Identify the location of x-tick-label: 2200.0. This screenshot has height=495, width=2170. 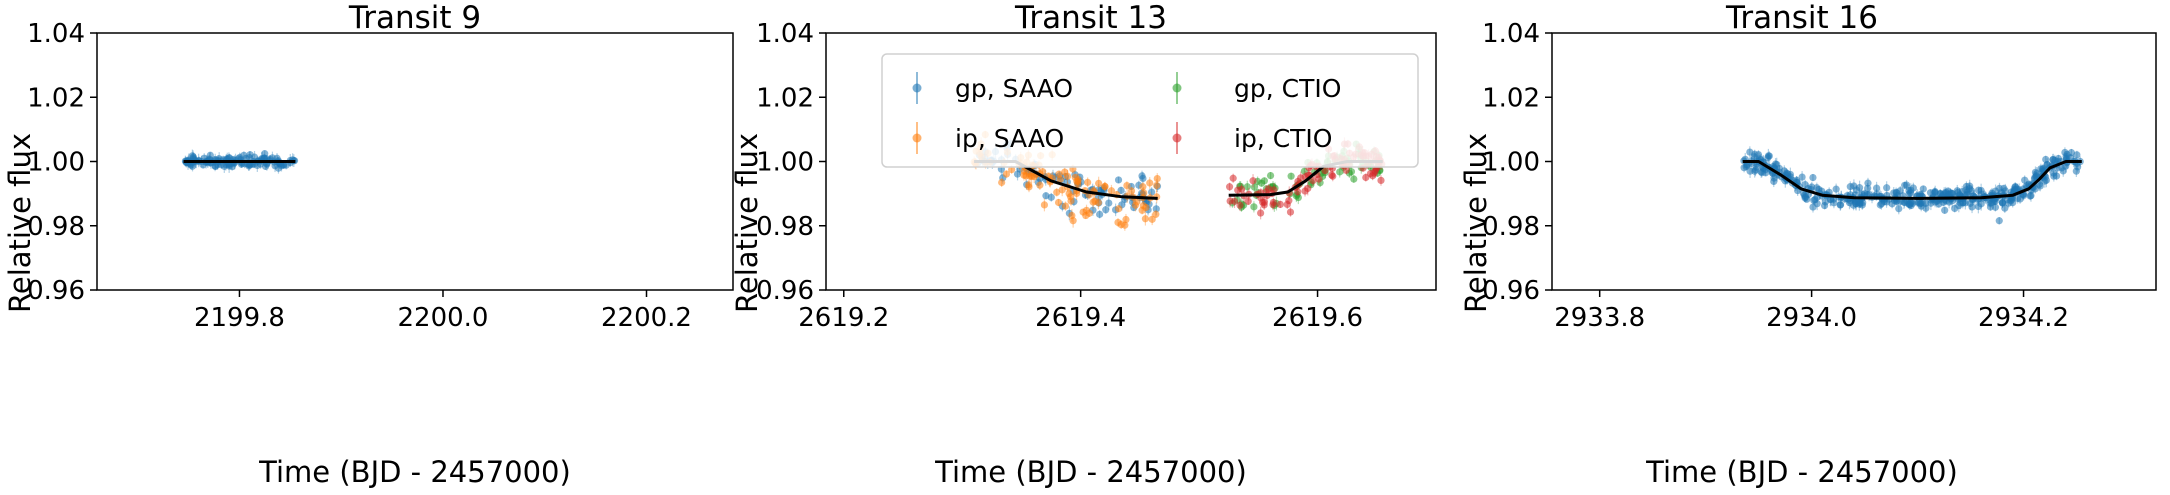
(442, 318).